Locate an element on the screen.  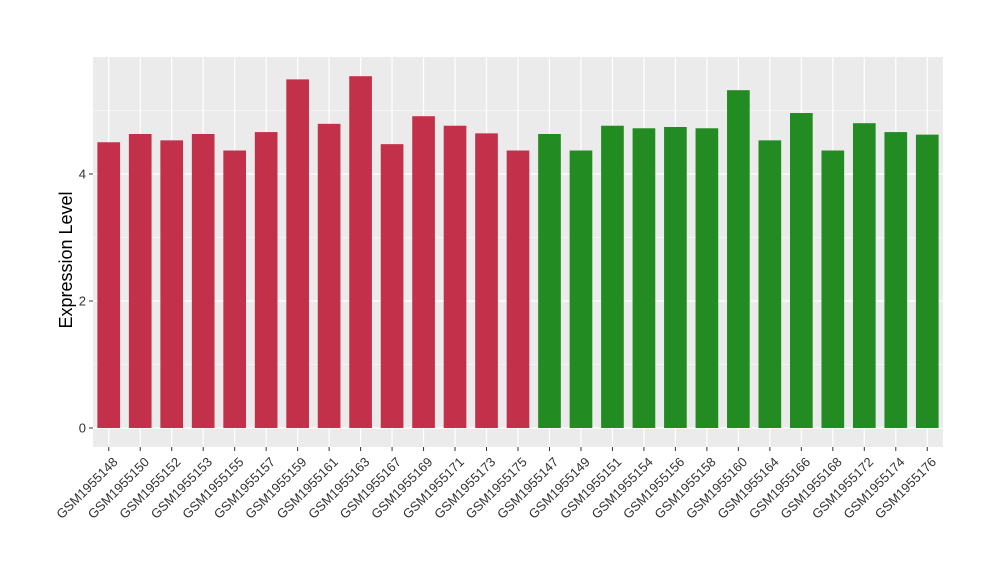
y-axis: 0 2 4 is located at coordinates (86, 301).